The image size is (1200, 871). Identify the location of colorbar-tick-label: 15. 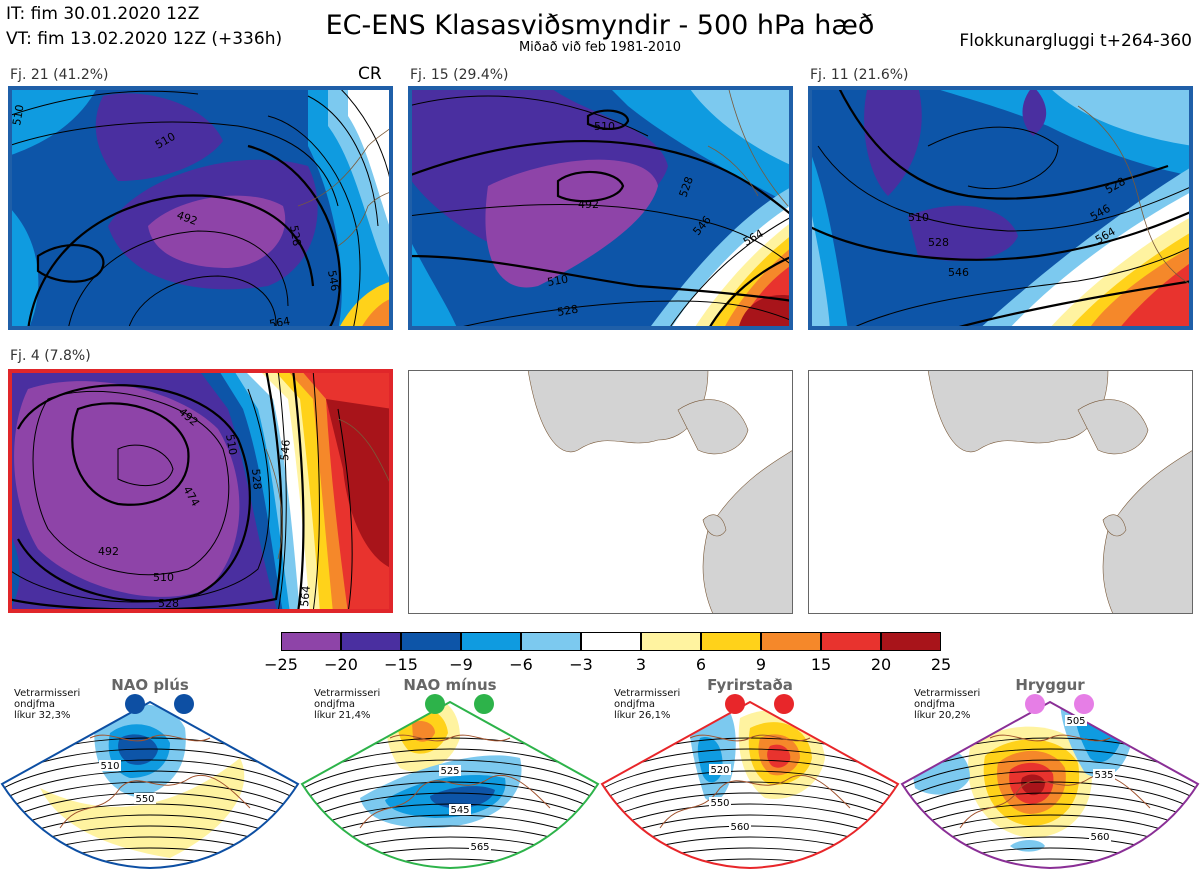
(821, 664).